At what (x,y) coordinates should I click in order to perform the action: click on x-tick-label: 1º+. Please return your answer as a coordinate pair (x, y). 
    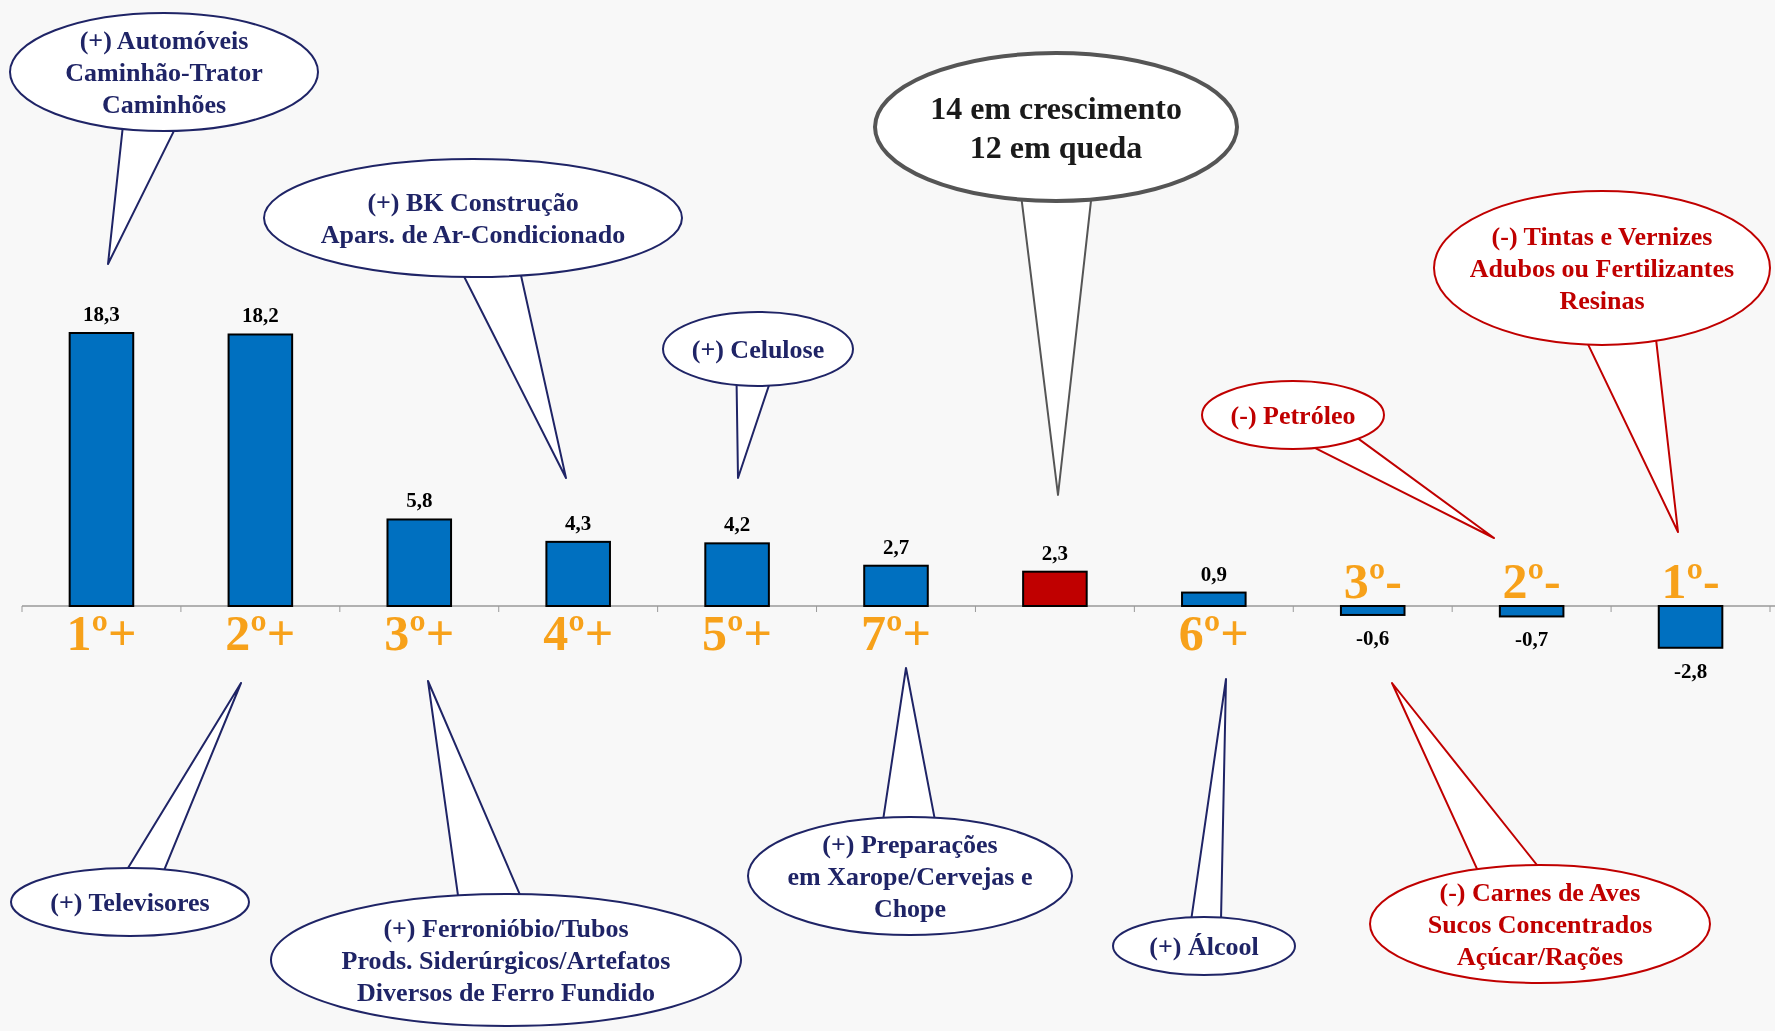
    Looking at the image, I should click on (101, 633).